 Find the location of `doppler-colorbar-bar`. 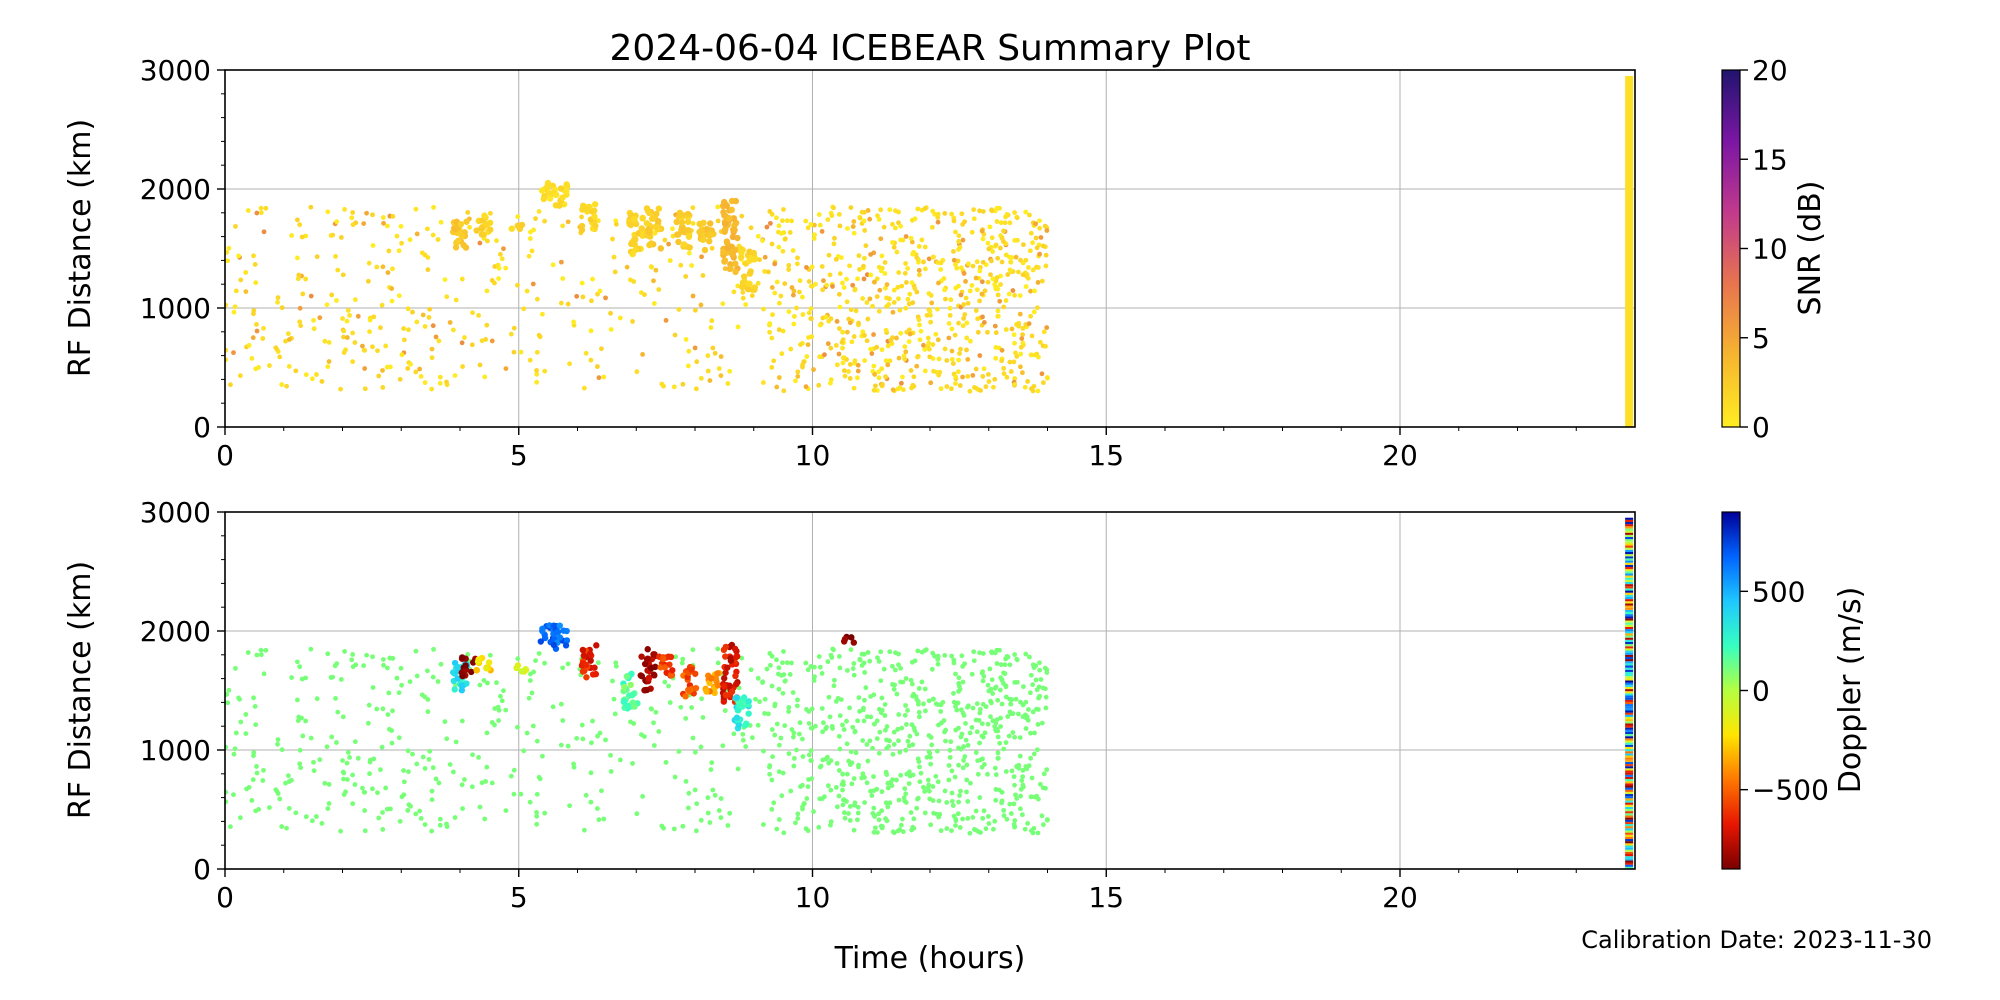

doppler-colorbar-bar is located at coordinates (1731, 690).